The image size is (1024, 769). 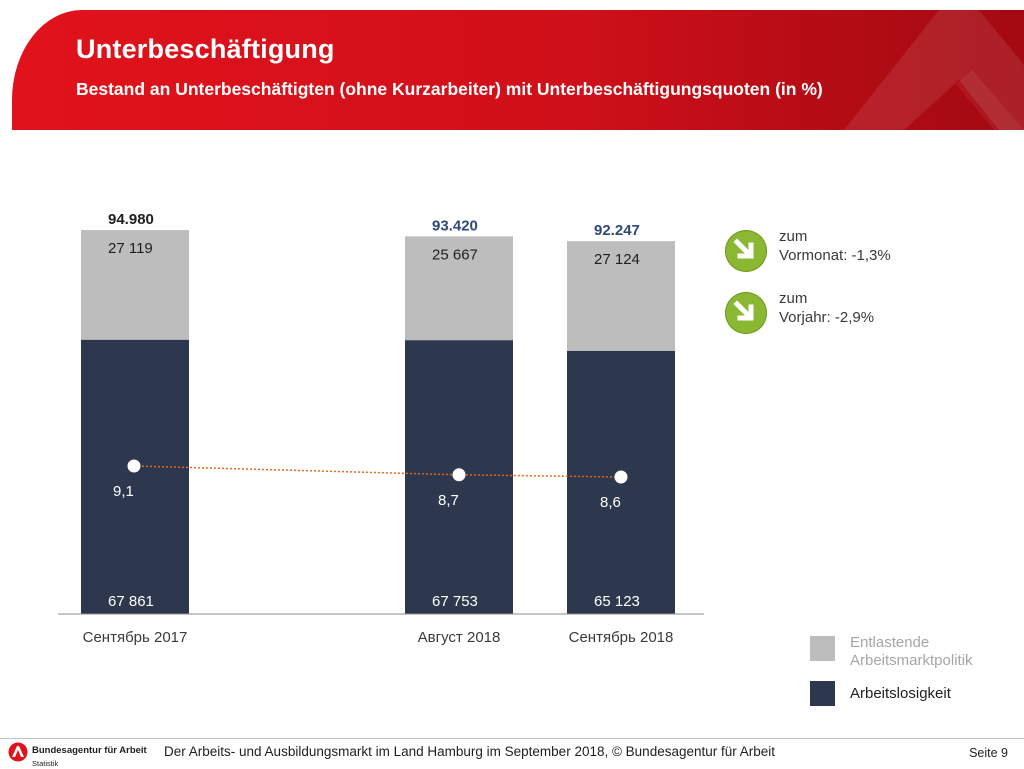 What do you see at coordinates (455, 601) in the screenshot?
I see `segment-label-unemployment: 67 753` at bounding box center [455, 601].